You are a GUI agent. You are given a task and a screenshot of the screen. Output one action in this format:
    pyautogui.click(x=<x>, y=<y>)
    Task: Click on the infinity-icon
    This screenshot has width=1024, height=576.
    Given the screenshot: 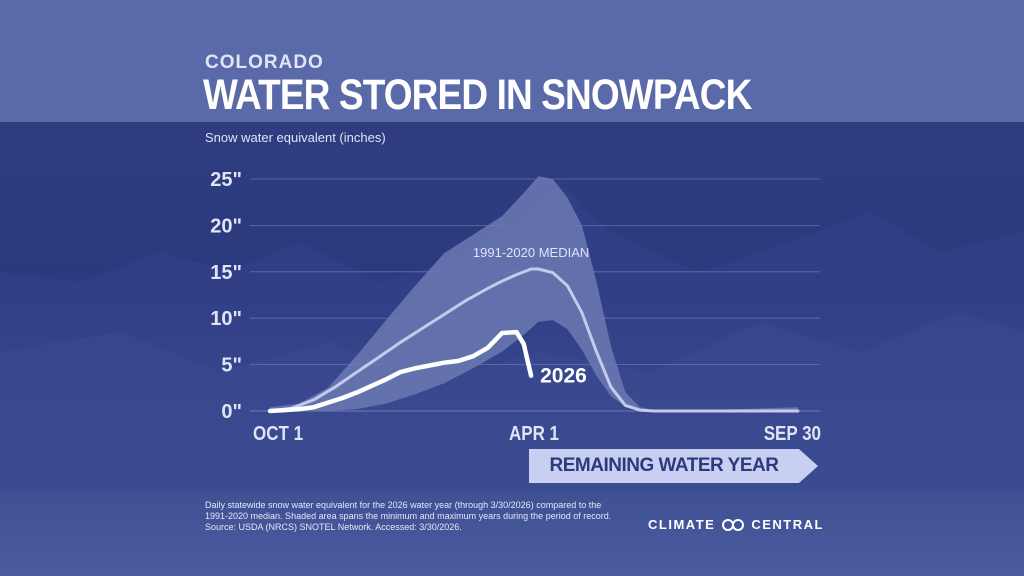 What is the action you would take?
    pyautogui.click(x=733, y=524)
    